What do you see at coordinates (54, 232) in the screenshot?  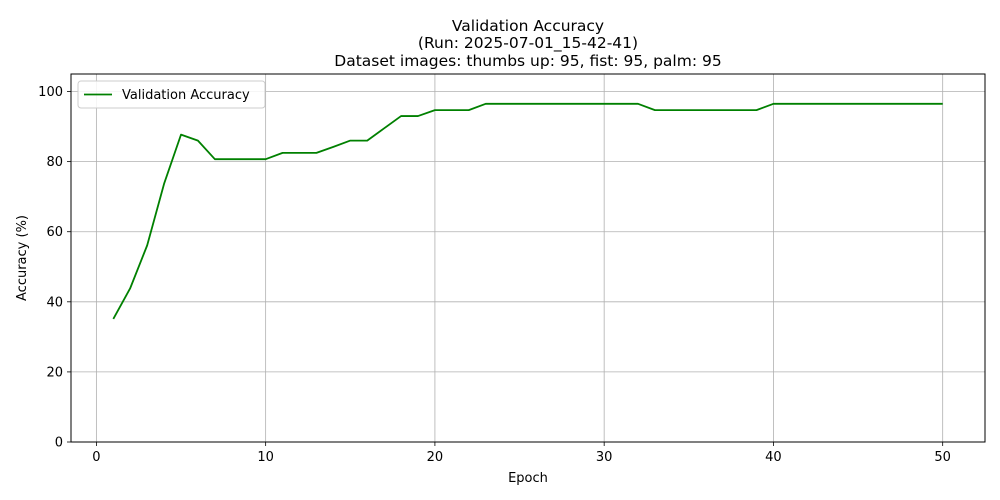 I see `y-tick-label: 60` at bounding box center [54, 232].